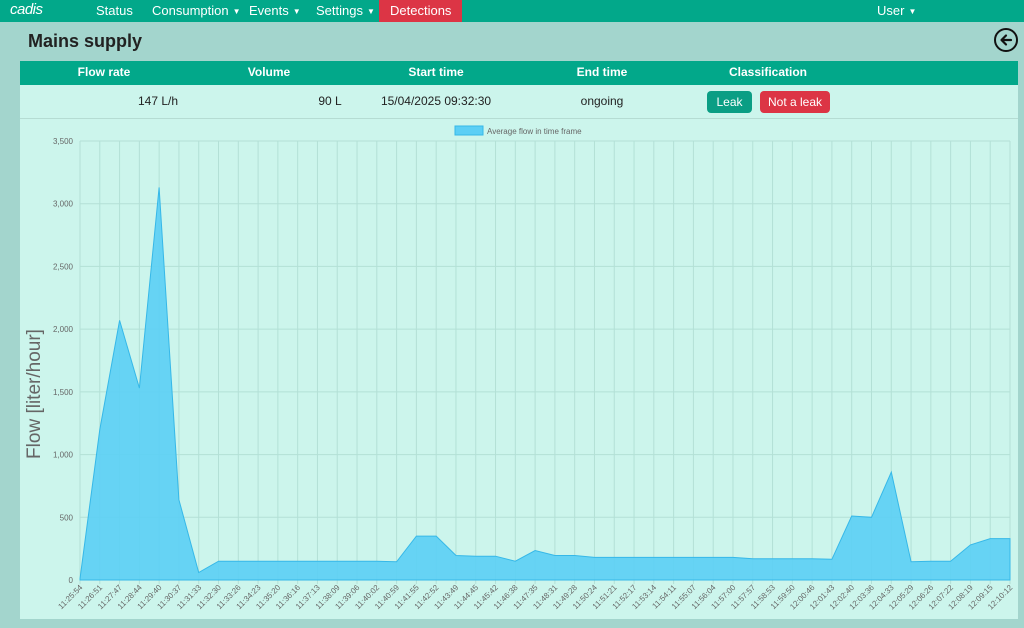  Describe the element at coordinates (63, 455) in the screenshot. I see `y-tick-label: 1,000` at that location.